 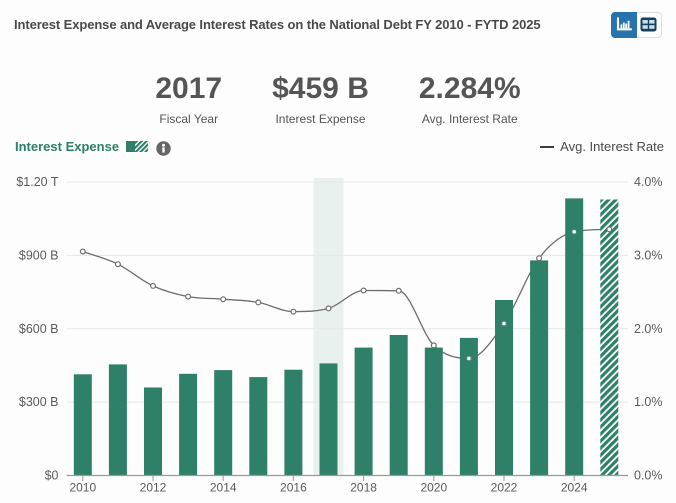 I want to click on svg-text: $900 B, so click(x=39, y=255).